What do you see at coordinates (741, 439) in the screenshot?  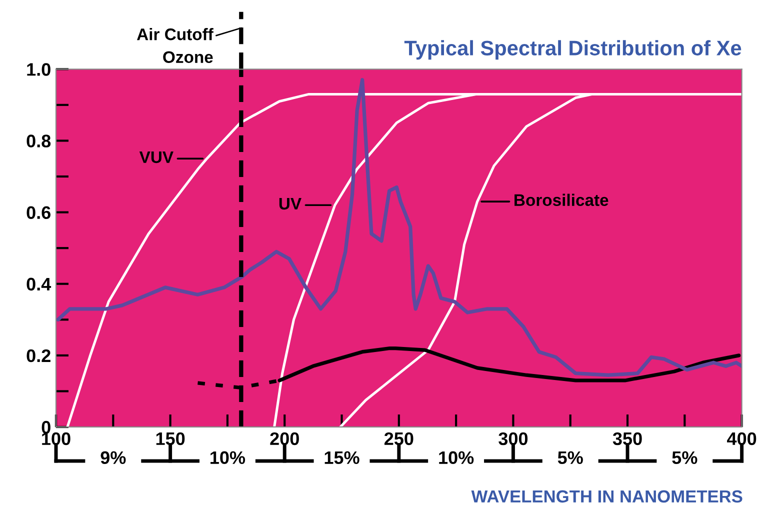 I see `x-tick-label: 400` at bounding box center [741, 439].